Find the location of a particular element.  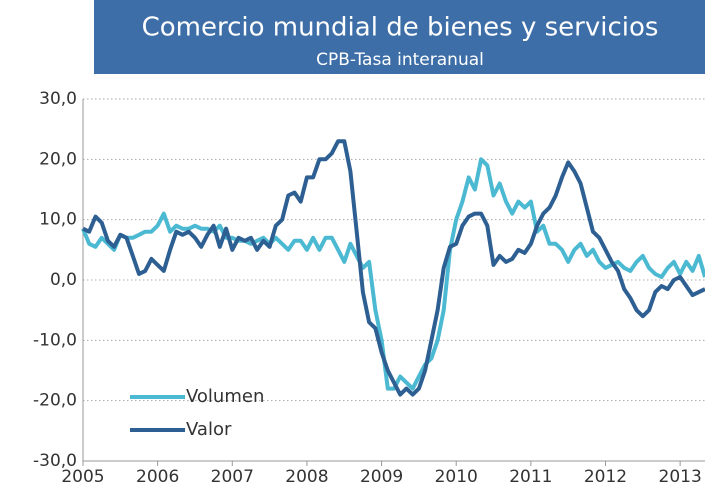

x-tick-label: 2013 is located at coordinates (680, 477).